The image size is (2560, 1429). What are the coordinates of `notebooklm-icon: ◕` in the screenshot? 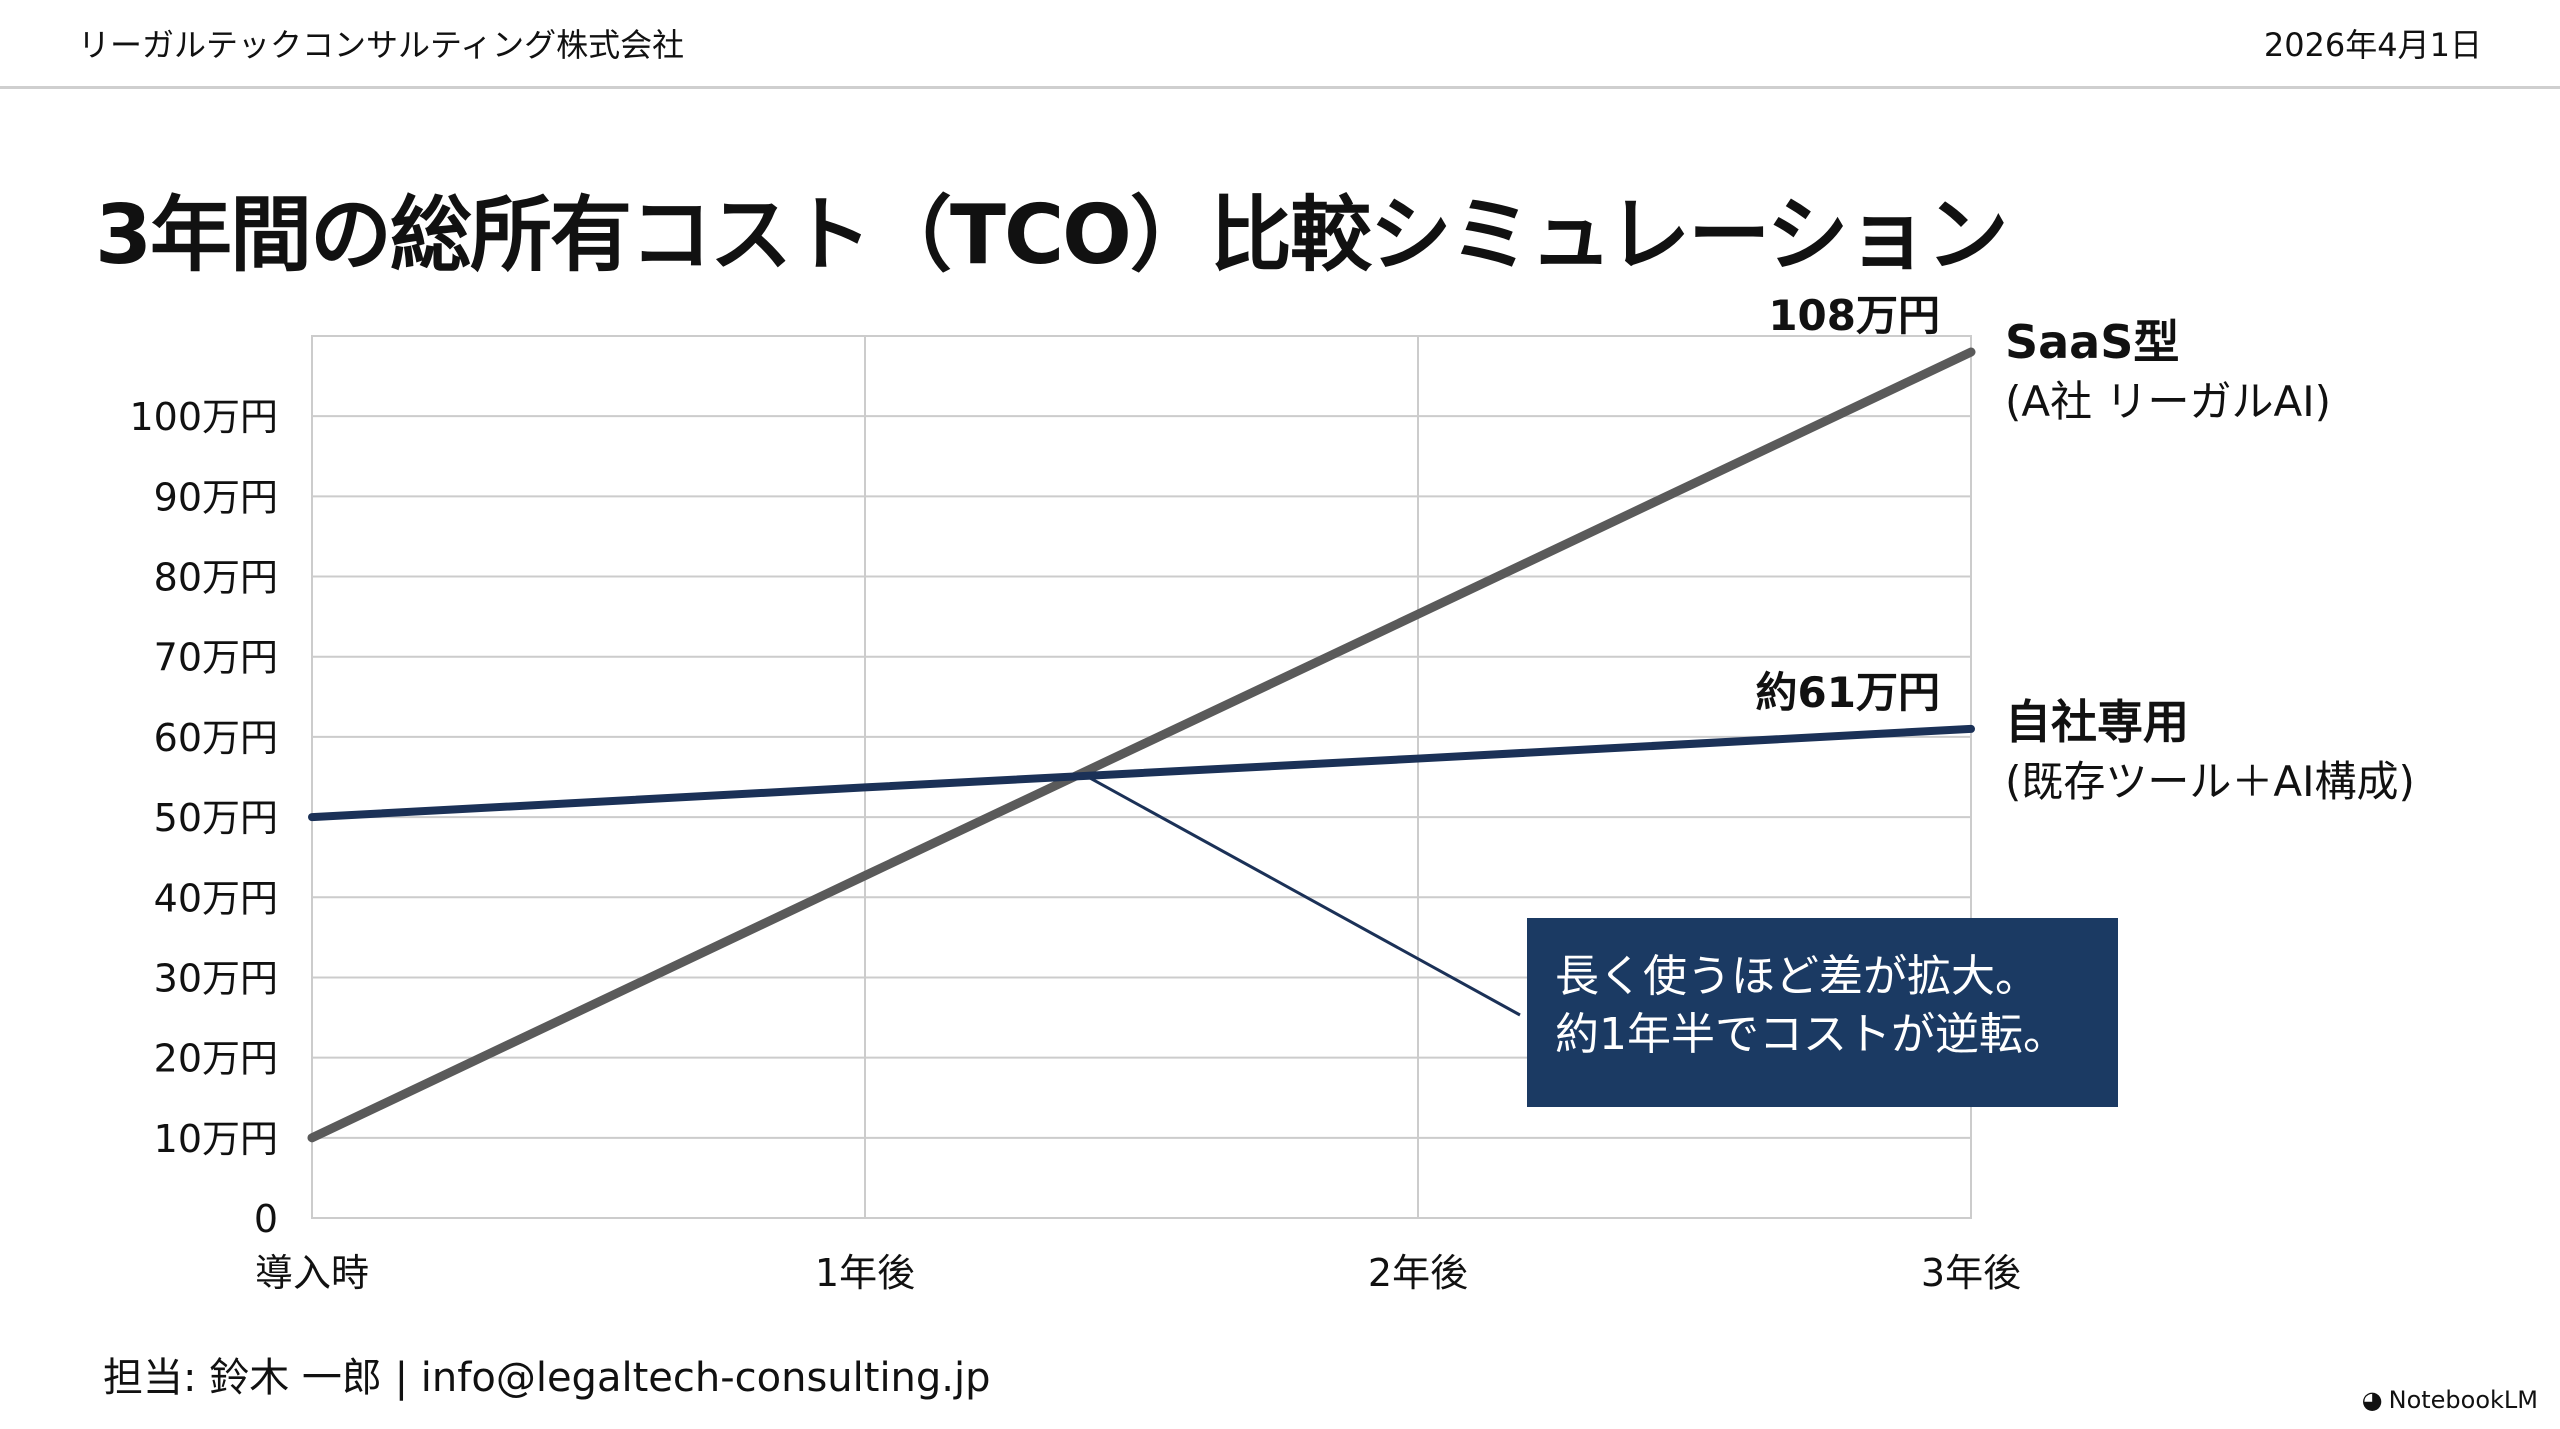 It's located at (2372, 1400).